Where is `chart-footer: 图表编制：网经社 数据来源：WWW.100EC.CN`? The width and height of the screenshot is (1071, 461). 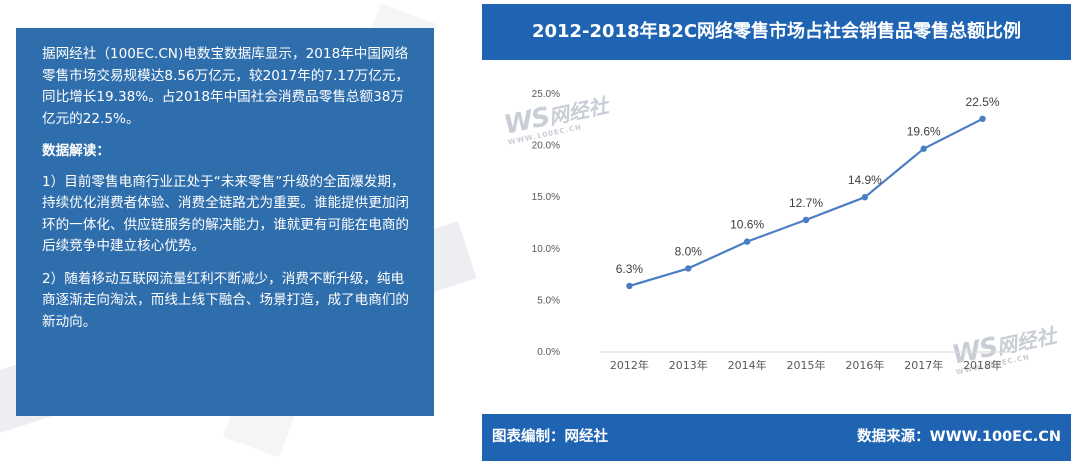 chart-footer: 图表编制：网经社 数据来源：WWW.100EC.CN is located at coordinates (776, 437).